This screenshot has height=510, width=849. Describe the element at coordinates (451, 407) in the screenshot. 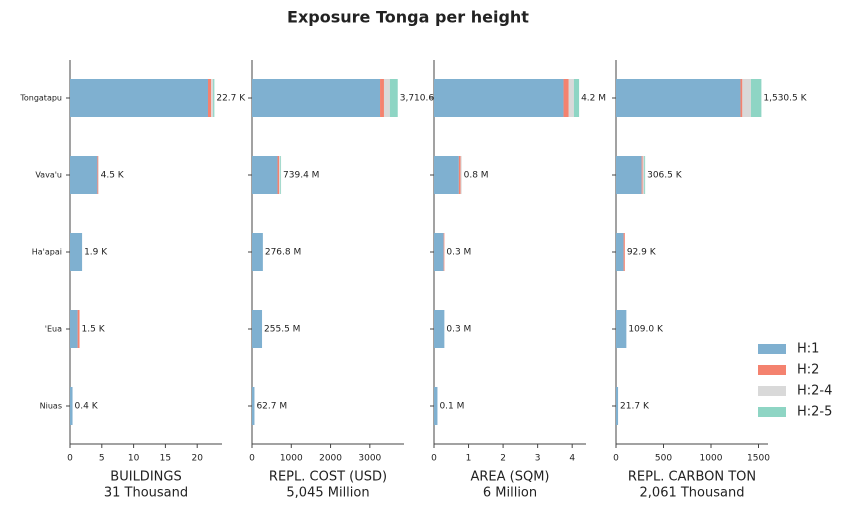

I see `value-label: 0.1 M` at that location.